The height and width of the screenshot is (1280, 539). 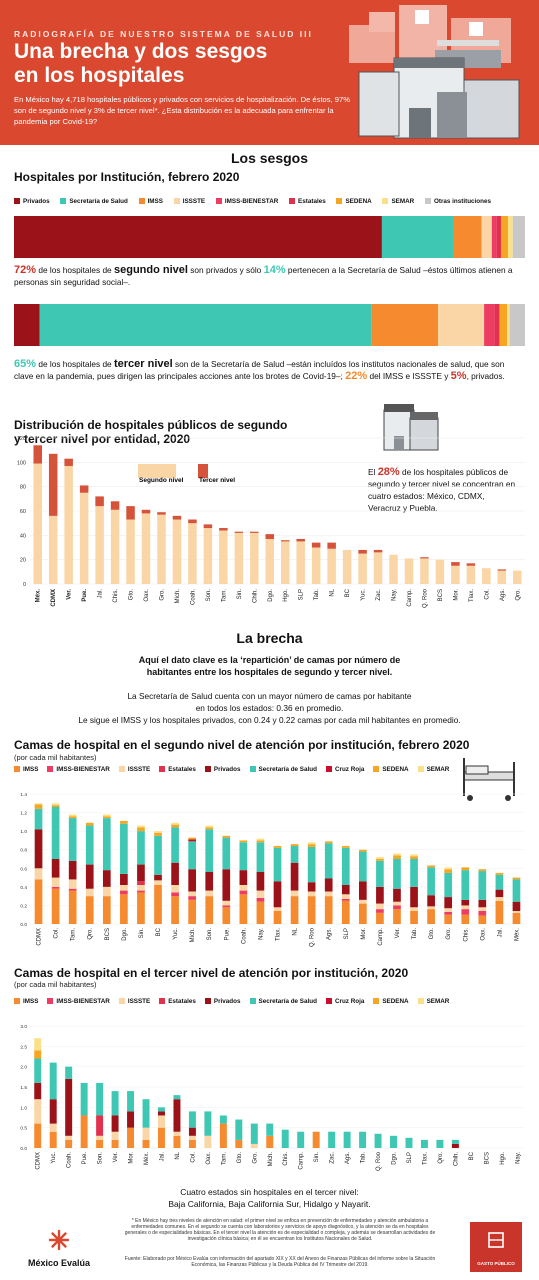 I want to click on x-tick-label: Son., so click(x=210, y=934).